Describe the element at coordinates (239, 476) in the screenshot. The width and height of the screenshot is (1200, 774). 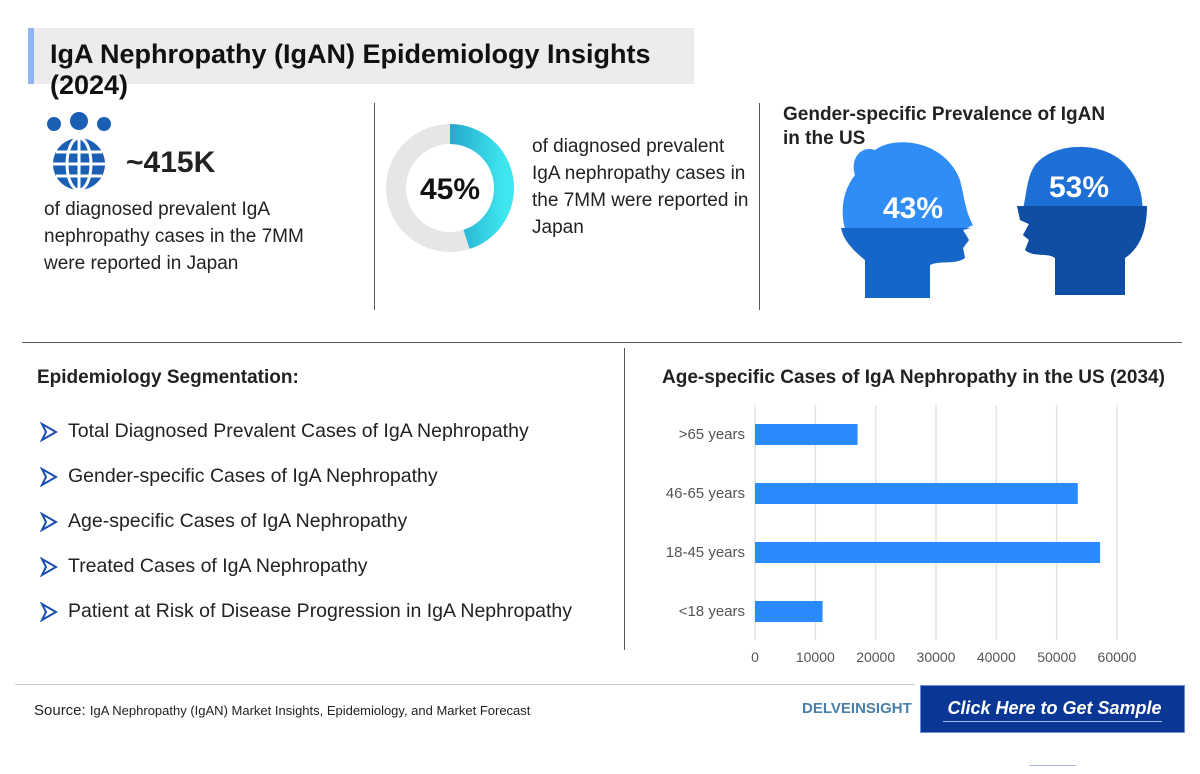
I see `segment-item: Gender-specific Cases of IgA Nephropathy` at that location.